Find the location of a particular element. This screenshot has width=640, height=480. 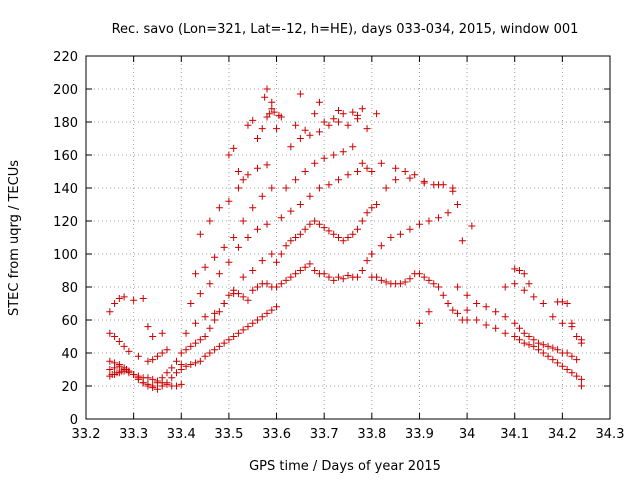

y-tick-label: 0 is located at coordinates (74, 420).